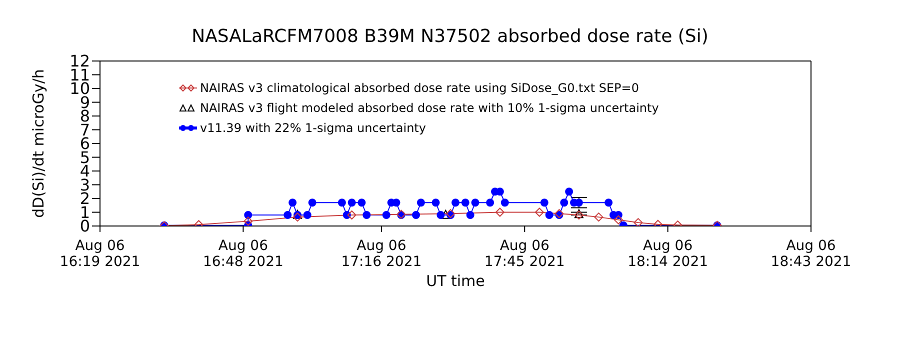  I want to click on x-tick-label: Aug 06 17:45 2021, so click(524, 254).